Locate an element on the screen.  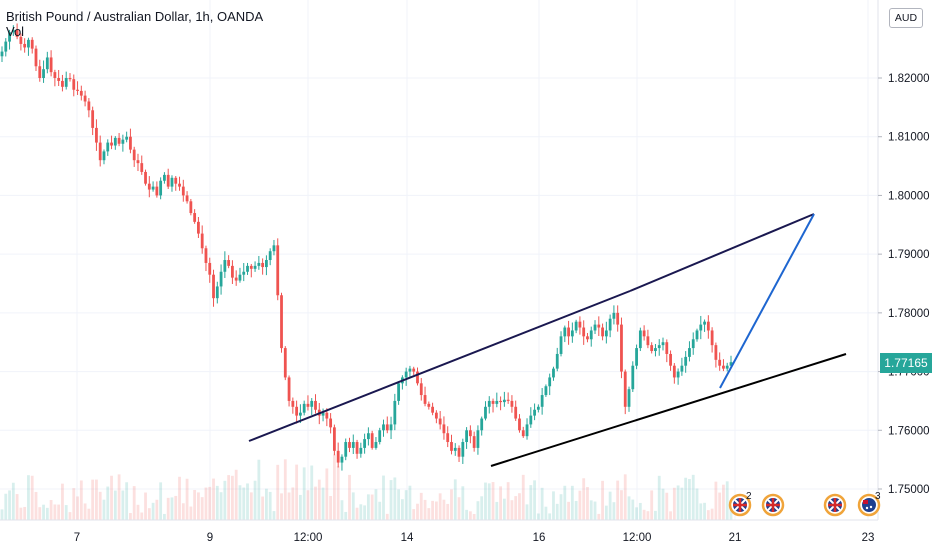
time-tick-label: 12:00 is located at coordinates (637, 538).